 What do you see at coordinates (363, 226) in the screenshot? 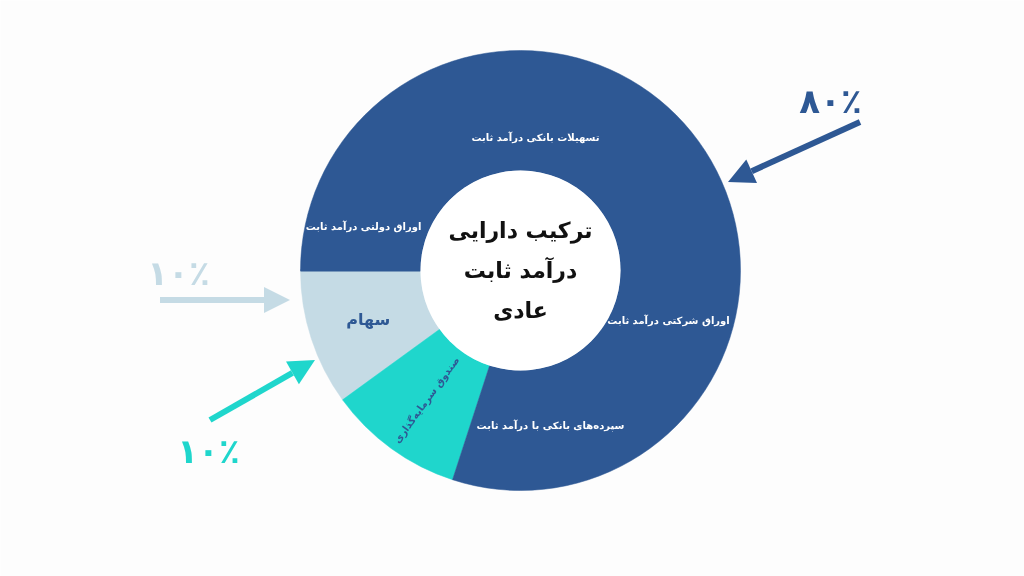
I see `text: اوراق دولتی درآمد ثابت` at bounding box center [363, 226].